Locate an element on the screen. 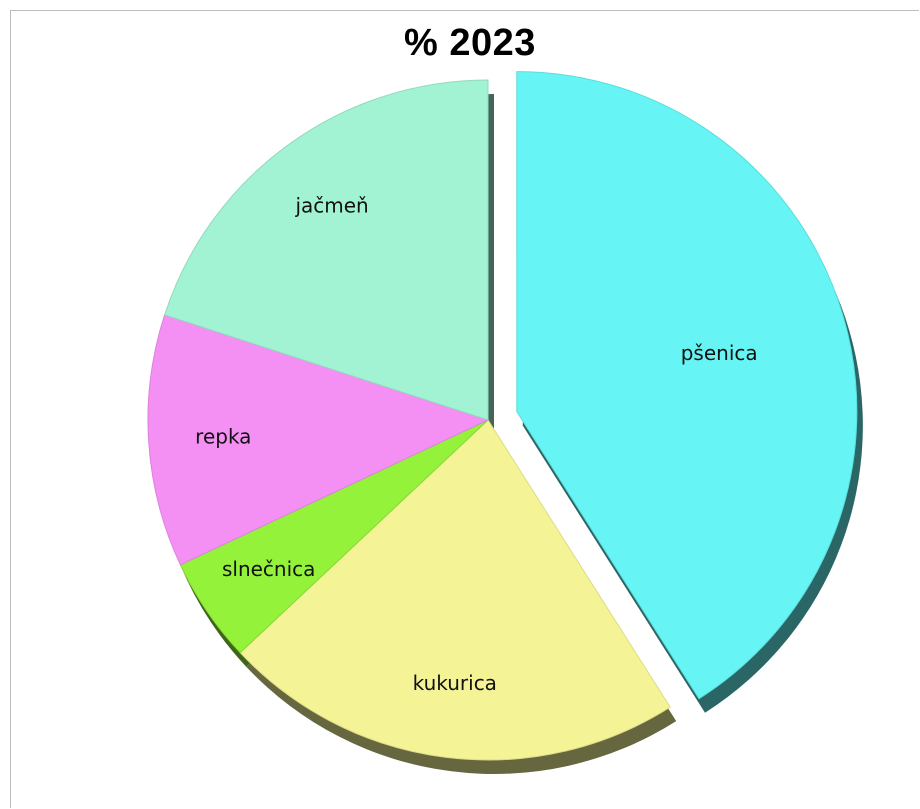 This screenshot has width=920, height=809. slice-label-slnecnica: slnečnica is located at coordinates (268, 569).